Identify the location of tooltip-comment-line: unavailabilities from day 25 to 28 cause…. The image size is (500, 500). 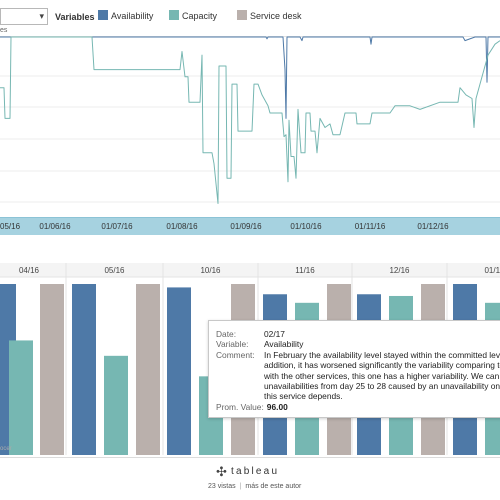
(382, 386).